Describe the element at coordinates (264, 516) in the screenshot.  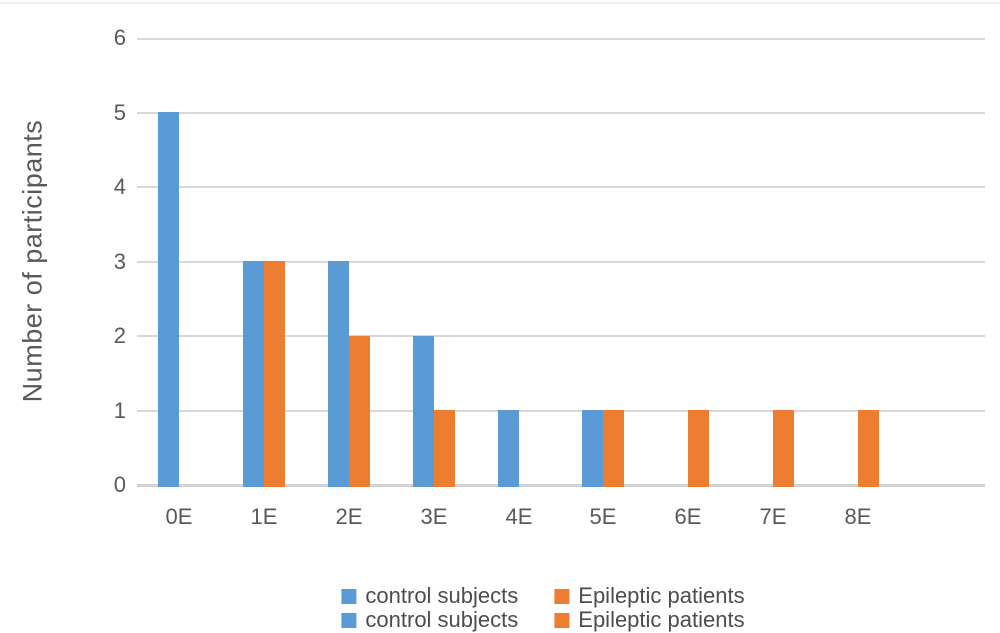
I see `x-tick-label: 1E` at that location.